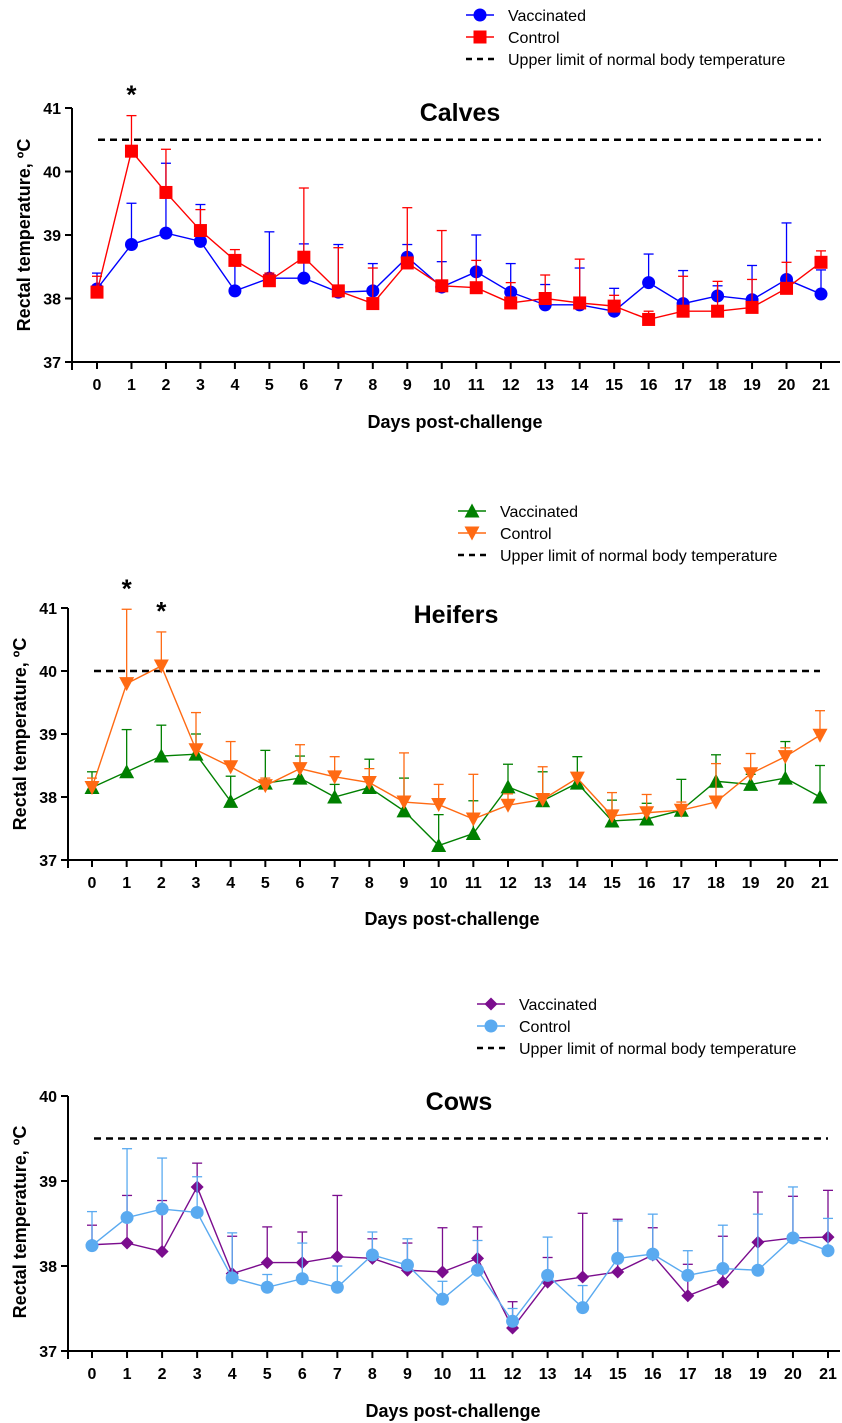 This screenshot has height=1423, width=842. I want to click on series-19-marker, so click(758, 1270).